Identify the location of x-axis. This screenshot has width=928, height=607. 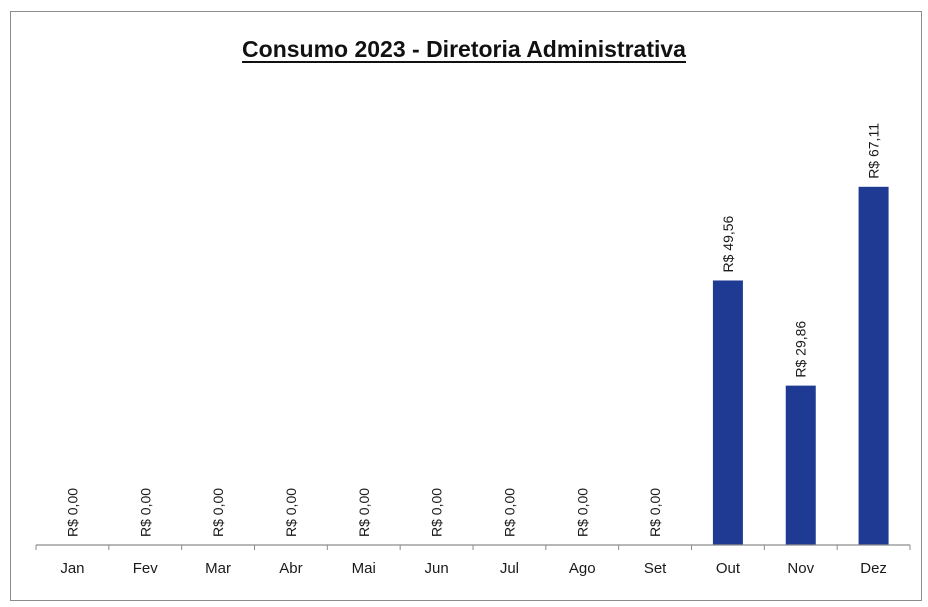
(473, 547).